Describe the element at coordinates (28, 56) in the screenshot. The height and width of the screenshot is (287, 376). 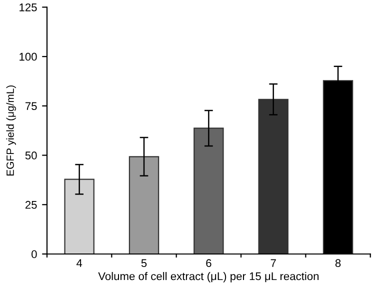
I see `y-tick-label: 100` at that location.